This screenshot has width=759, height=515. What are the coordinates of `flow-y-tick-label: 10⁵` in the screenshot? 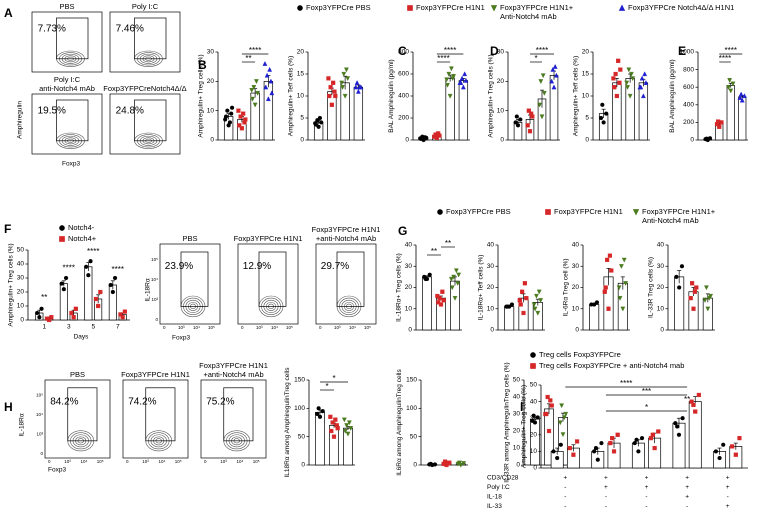 It's located at (39, 395).